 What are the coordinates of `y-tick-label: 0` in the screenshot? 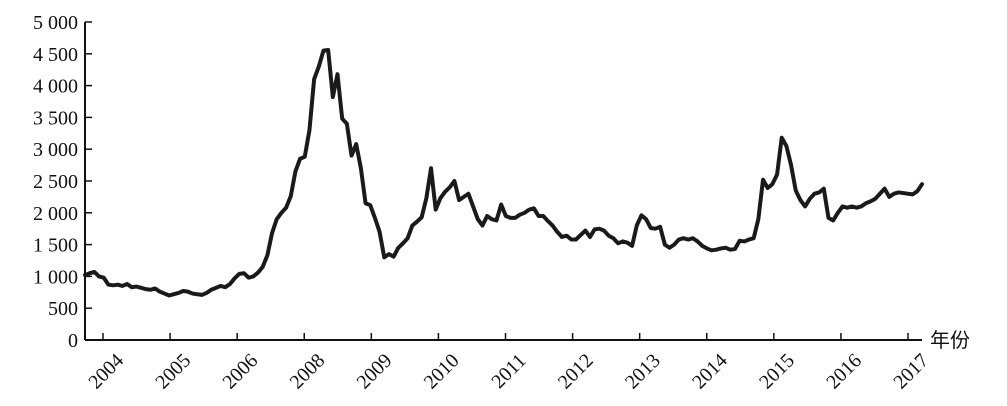 It's located at (73, 341).